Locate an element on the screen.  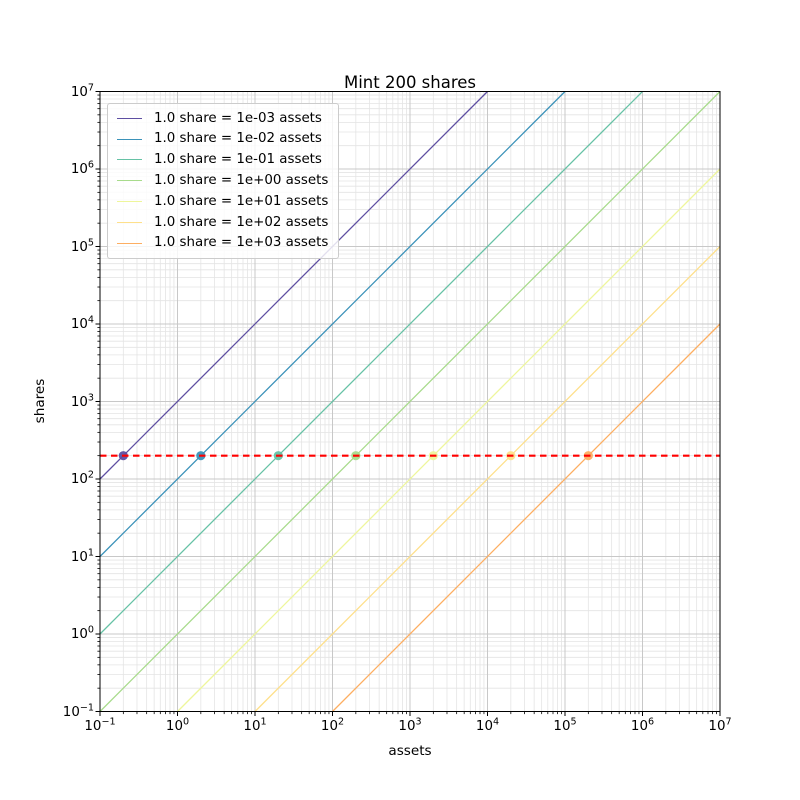
legend-label: 1.0 share = 1e-01 assets is located at coordinates (238, 160).